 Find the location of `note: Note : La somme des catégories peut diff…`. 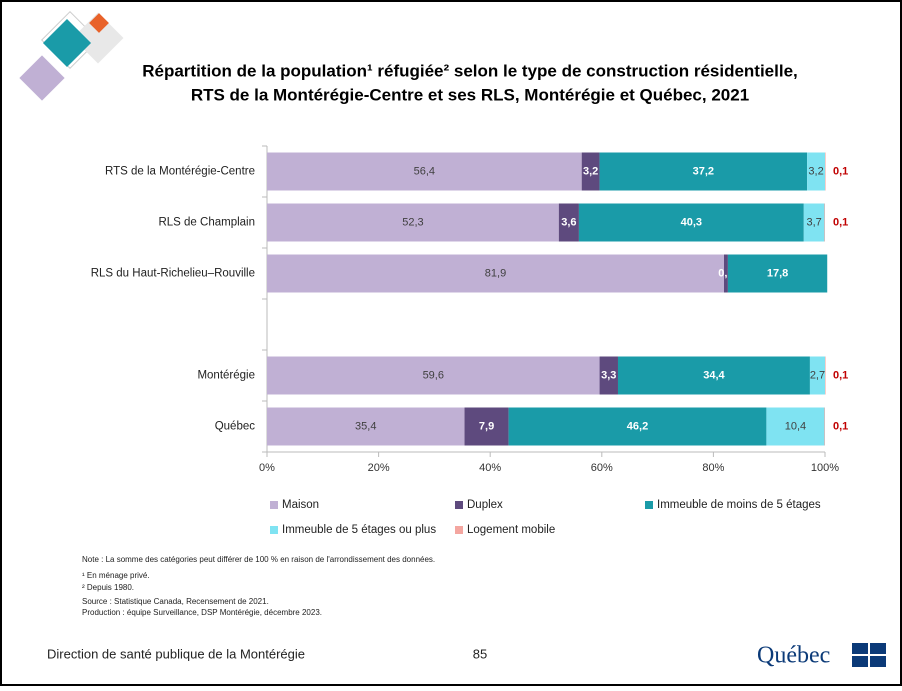

note: Note : La somme des catégories peut diff… is located at coordinates (258, 559).